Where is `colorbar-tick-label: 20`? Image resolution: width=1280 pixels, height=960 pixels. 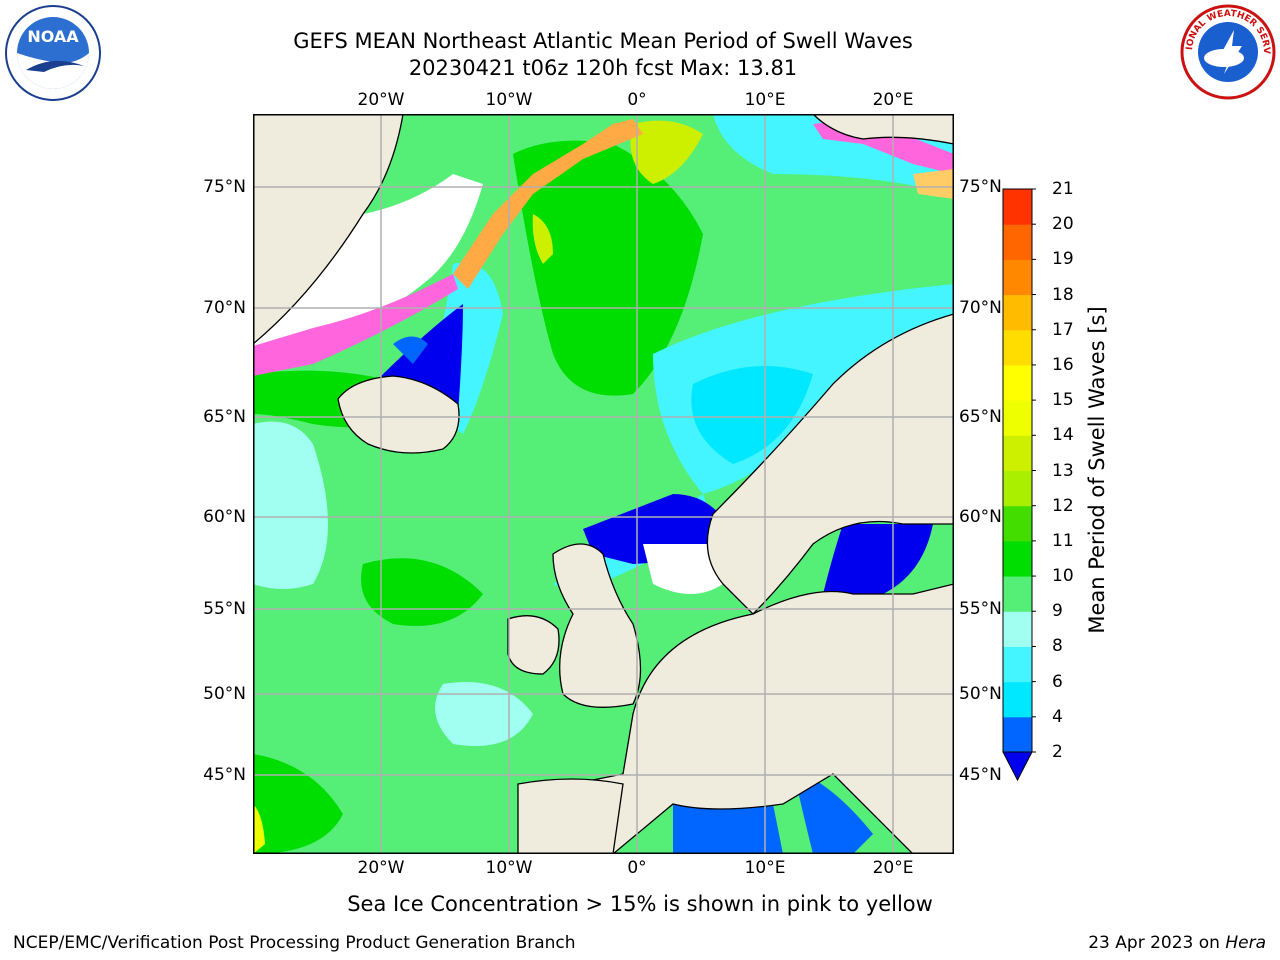
colorbar-tick-label: 20 is located at coordinates (1063, 224).